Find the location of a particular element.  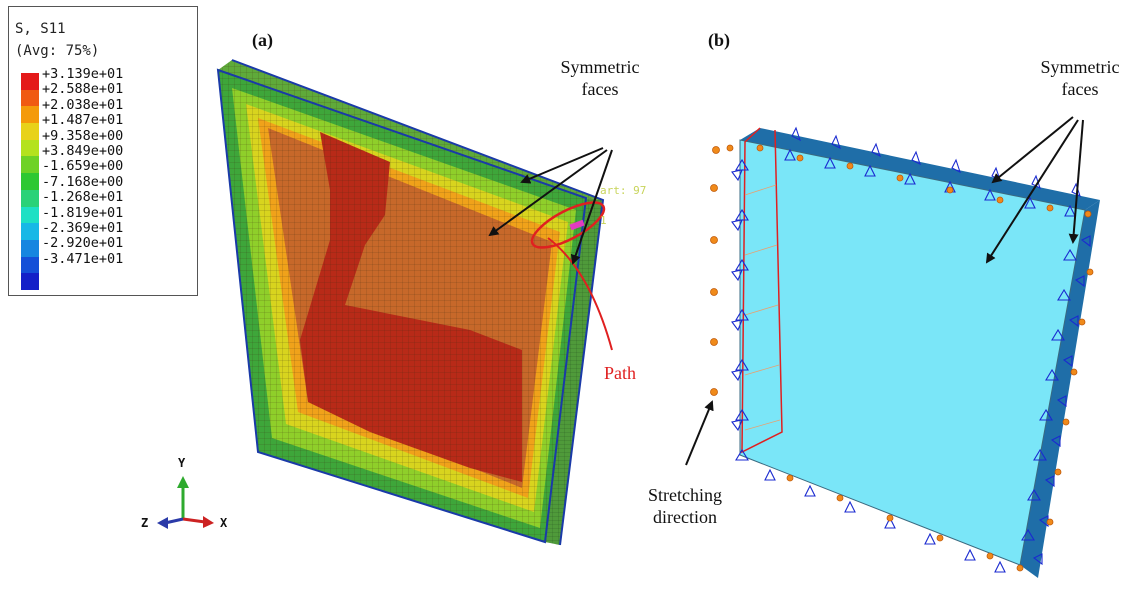

stretching-direction-line1: Stretching is located at coordinates (685, 495).